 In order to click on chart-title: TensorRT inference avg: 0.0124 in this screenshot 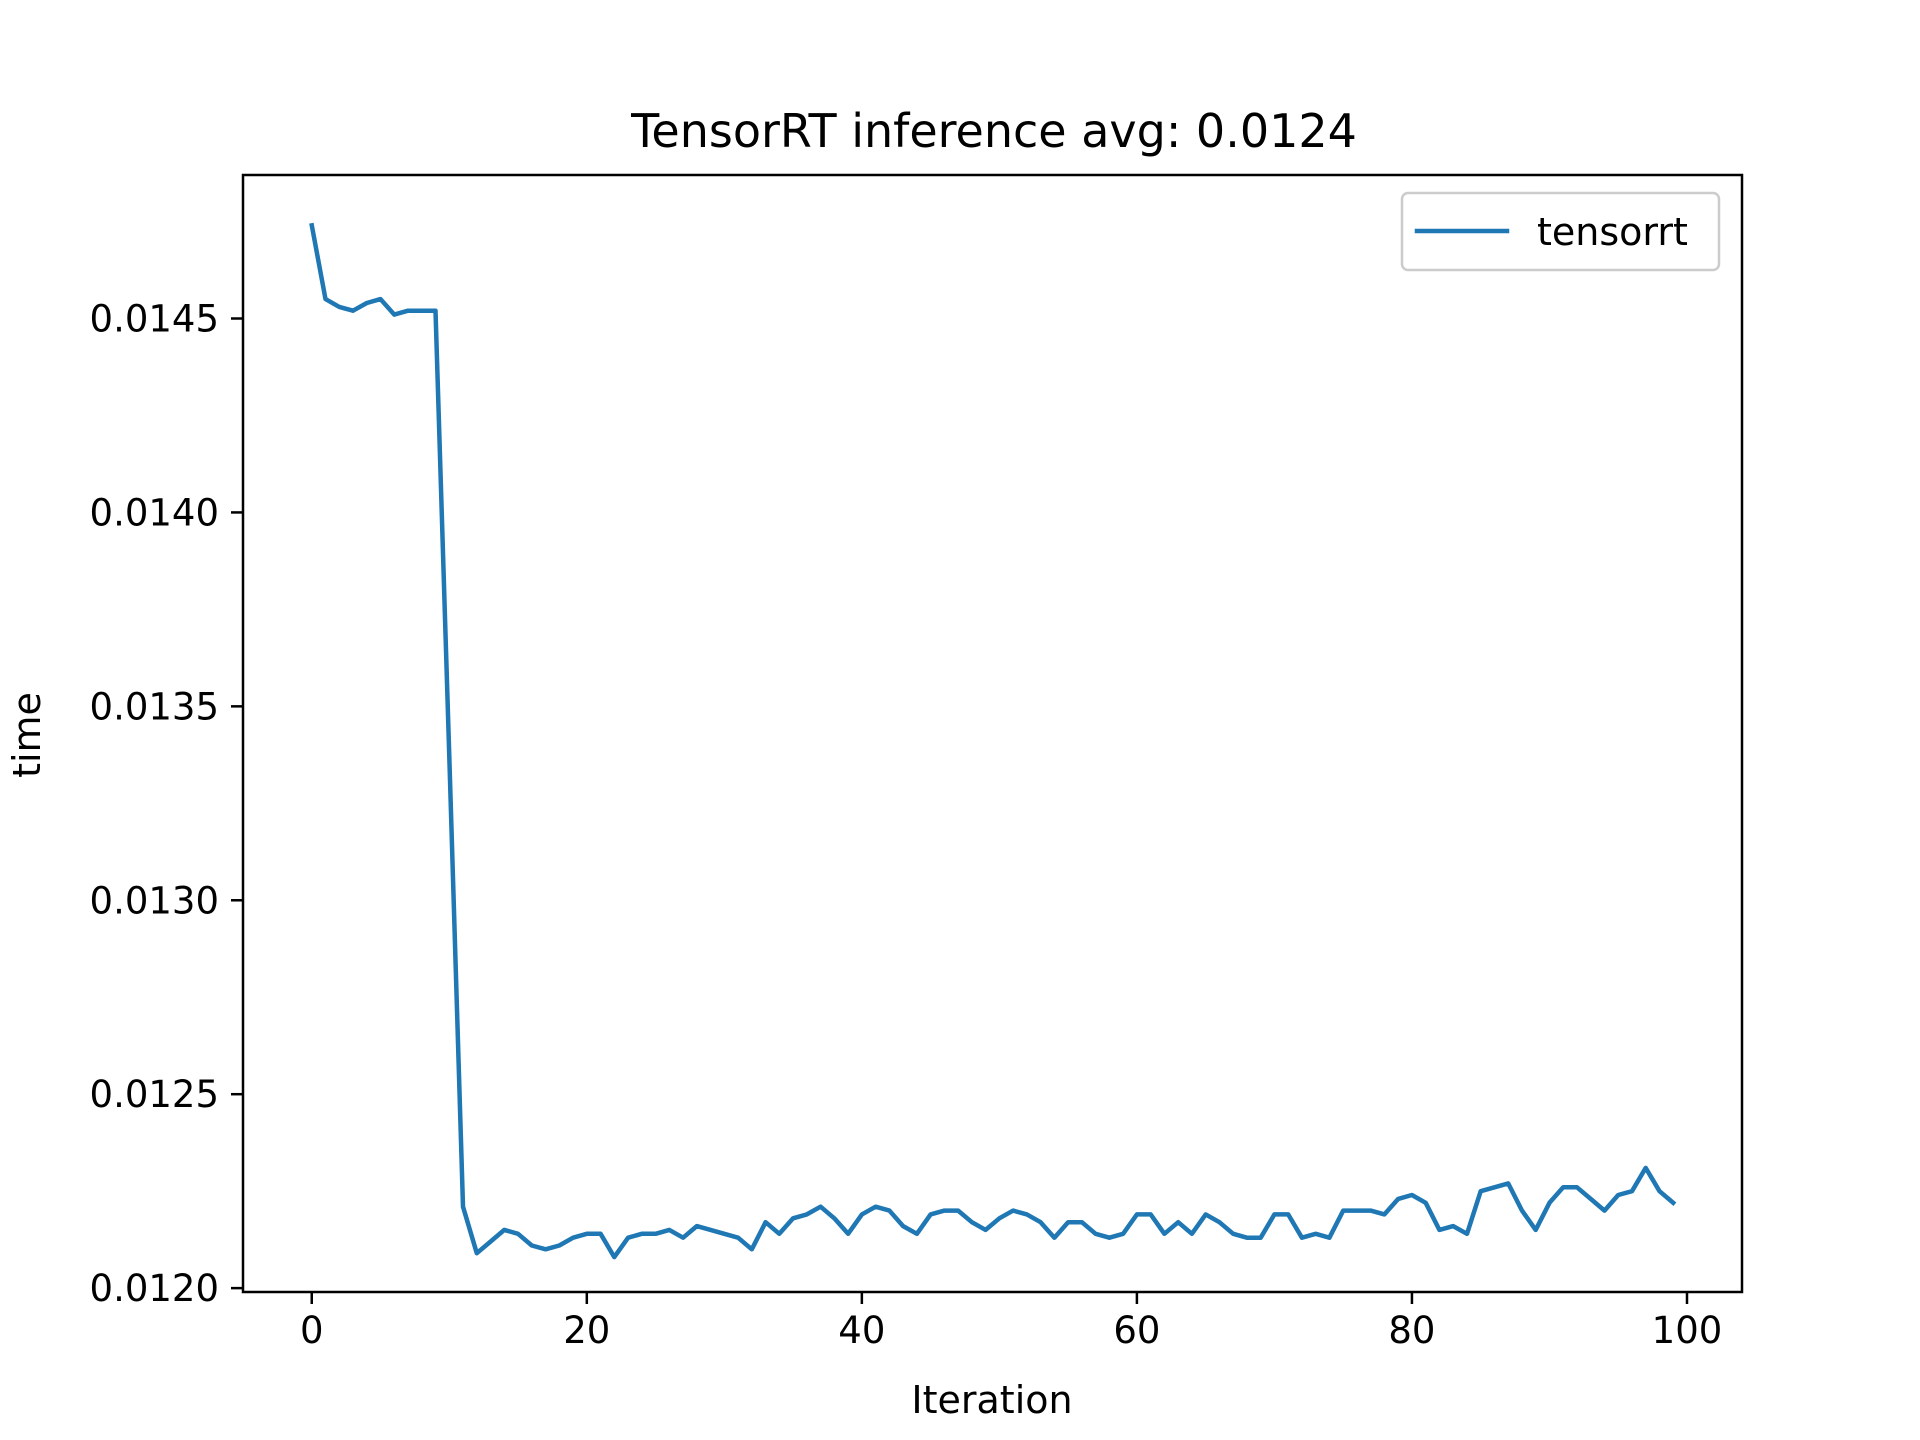, I will do `click(993, 131)`.